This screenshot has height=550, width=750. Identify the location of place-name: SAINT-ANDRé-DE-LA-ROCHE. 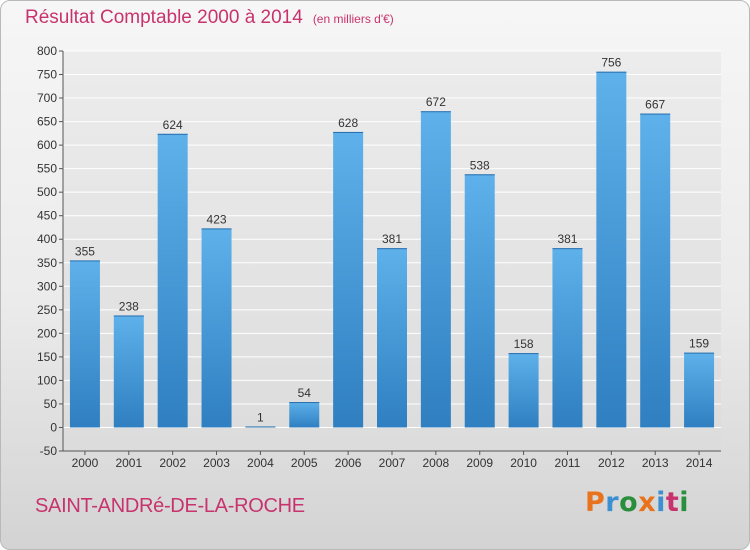
(170, 506).